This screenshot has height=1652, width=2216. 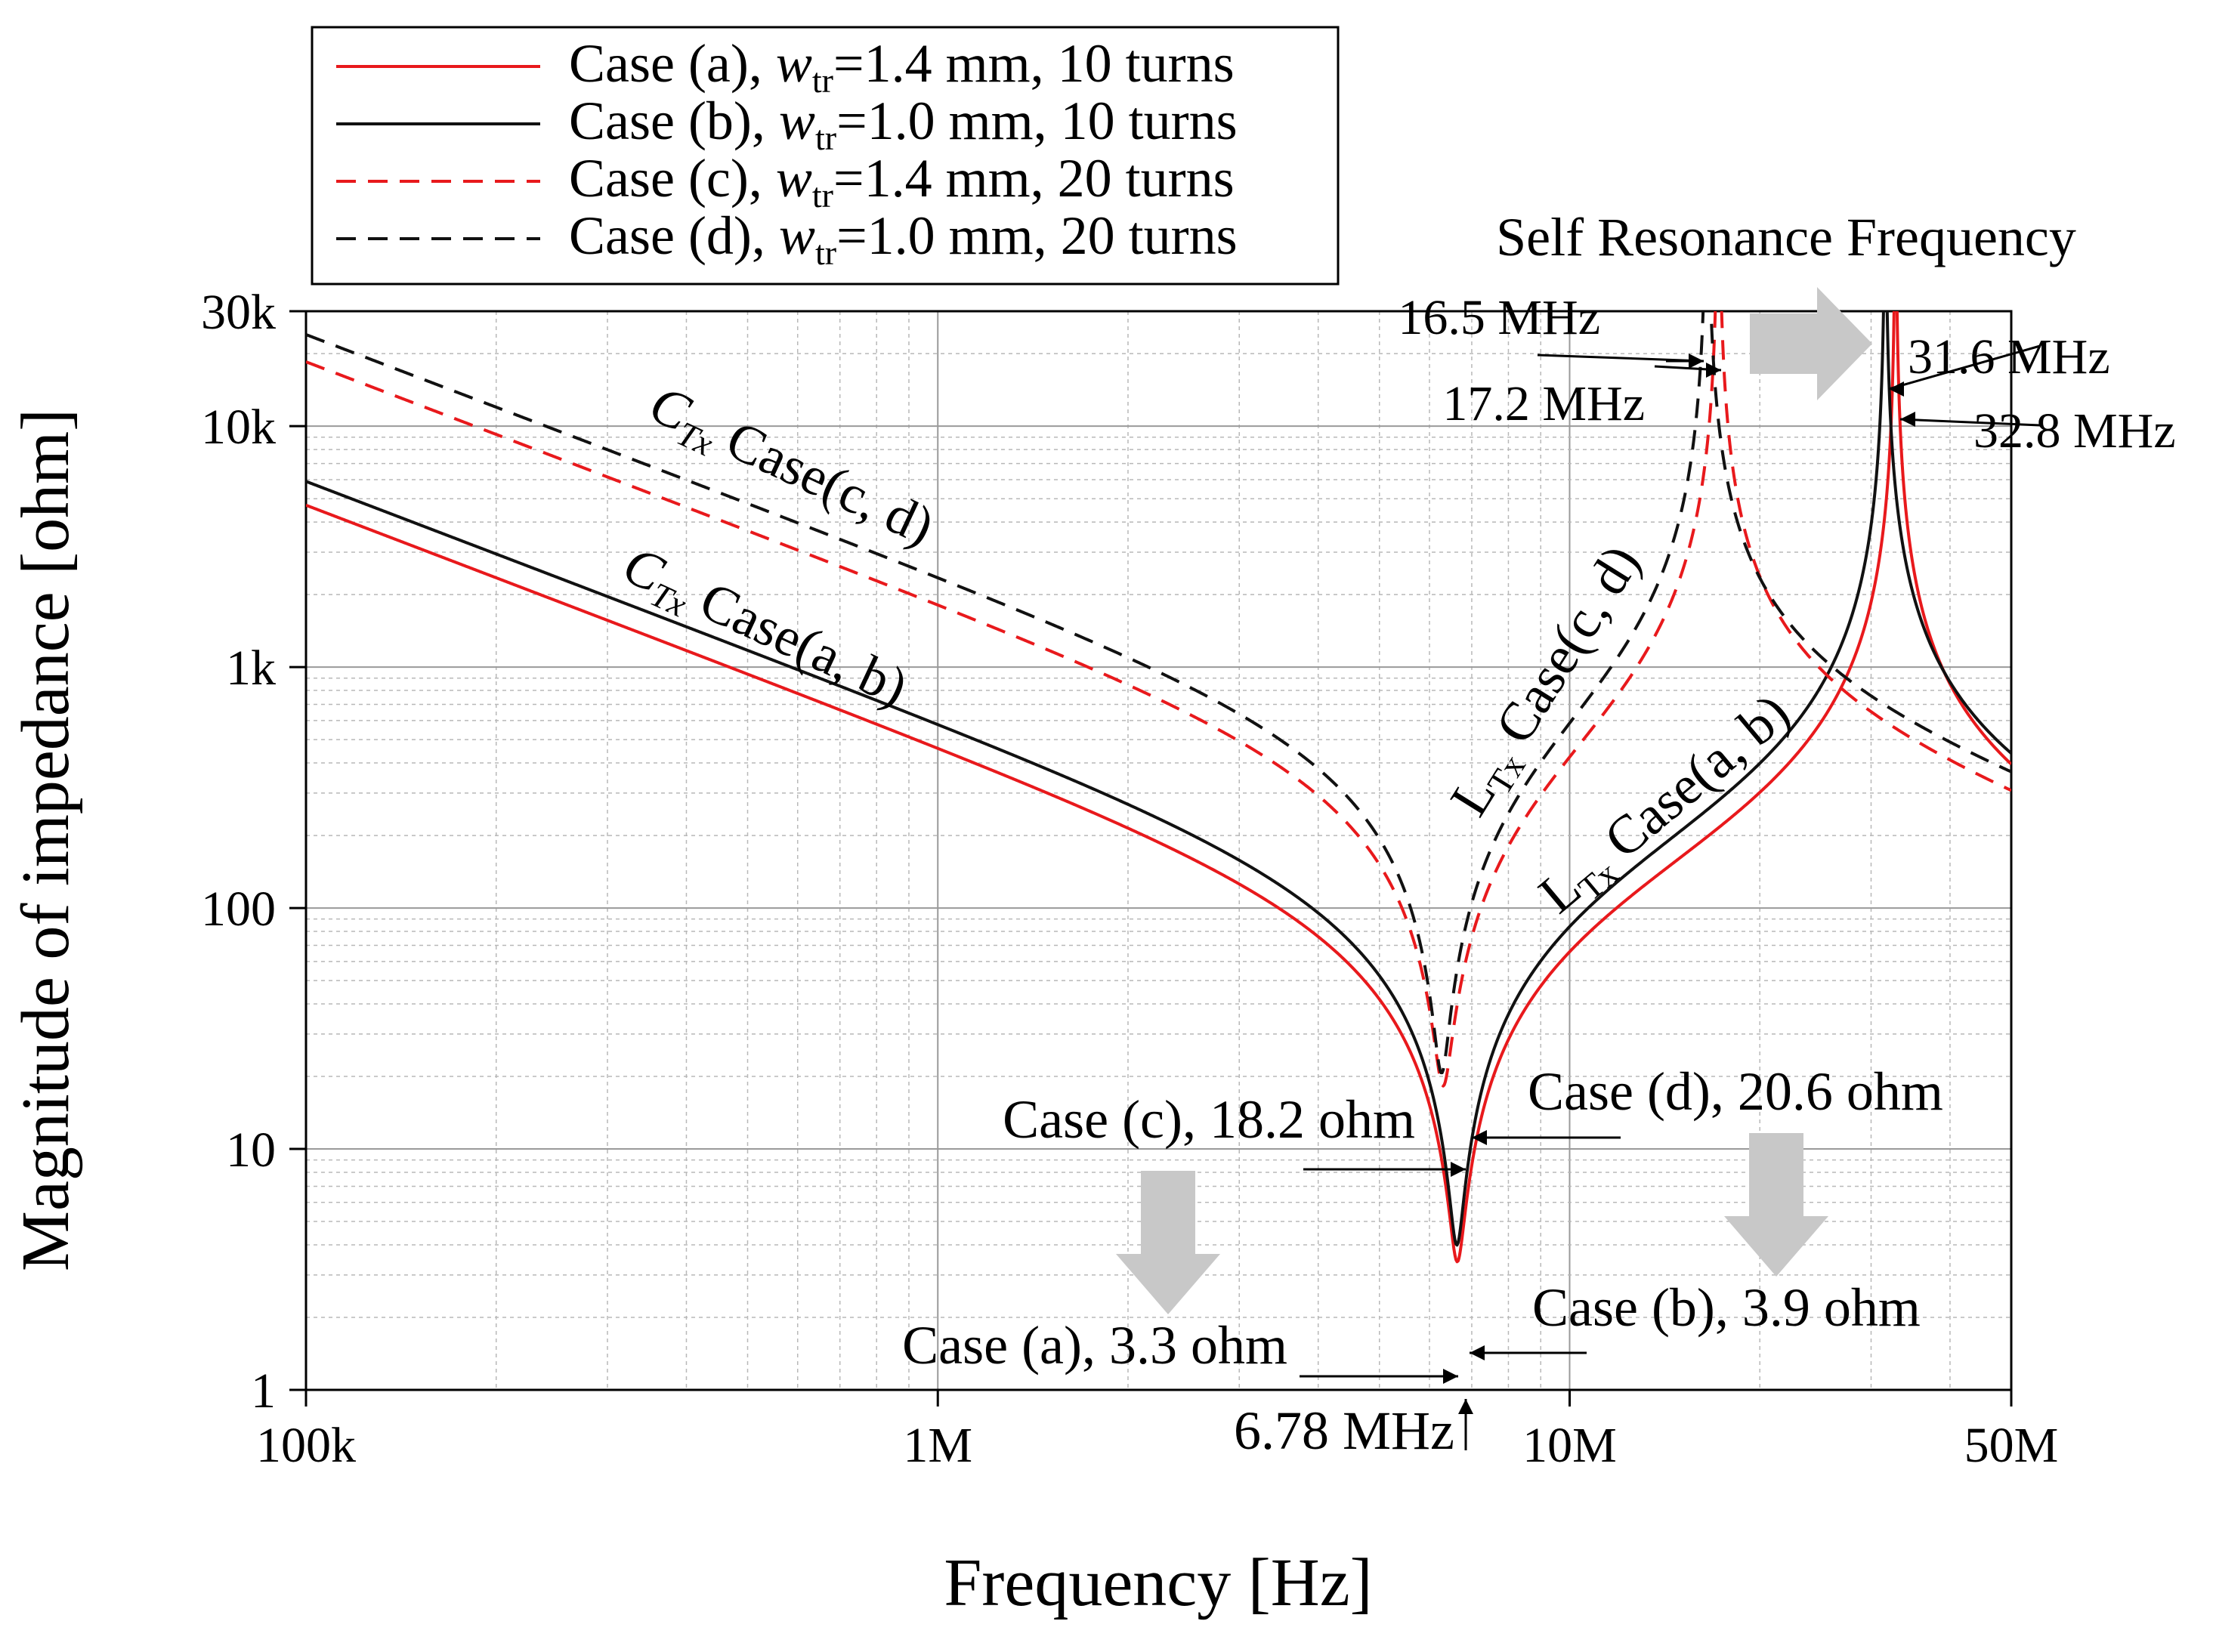 What do you see at coordinates (902, 66) in the screenshot?
I see `legend-label-a: Case (a), wtr=1.4 mm, 10 turns` at bounding box center [902, 66].